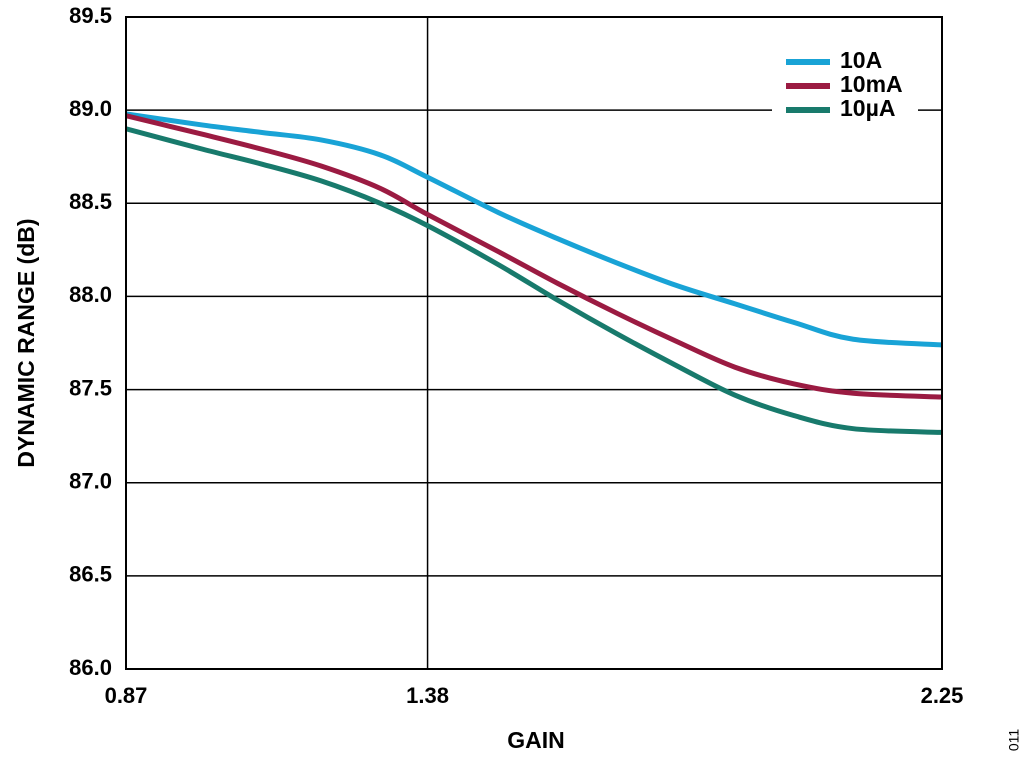 The image size is (1024, 760). Describe the element at coordinates (90, 201) in the screenshot. I see `y-tick-label: 88.5` at that location.